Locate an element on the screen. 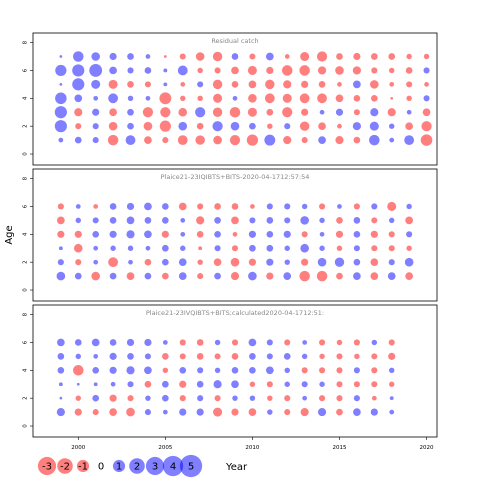 This screenshot has width=480, height=480. legend-label: -3 is located at coordinates (47, 467).